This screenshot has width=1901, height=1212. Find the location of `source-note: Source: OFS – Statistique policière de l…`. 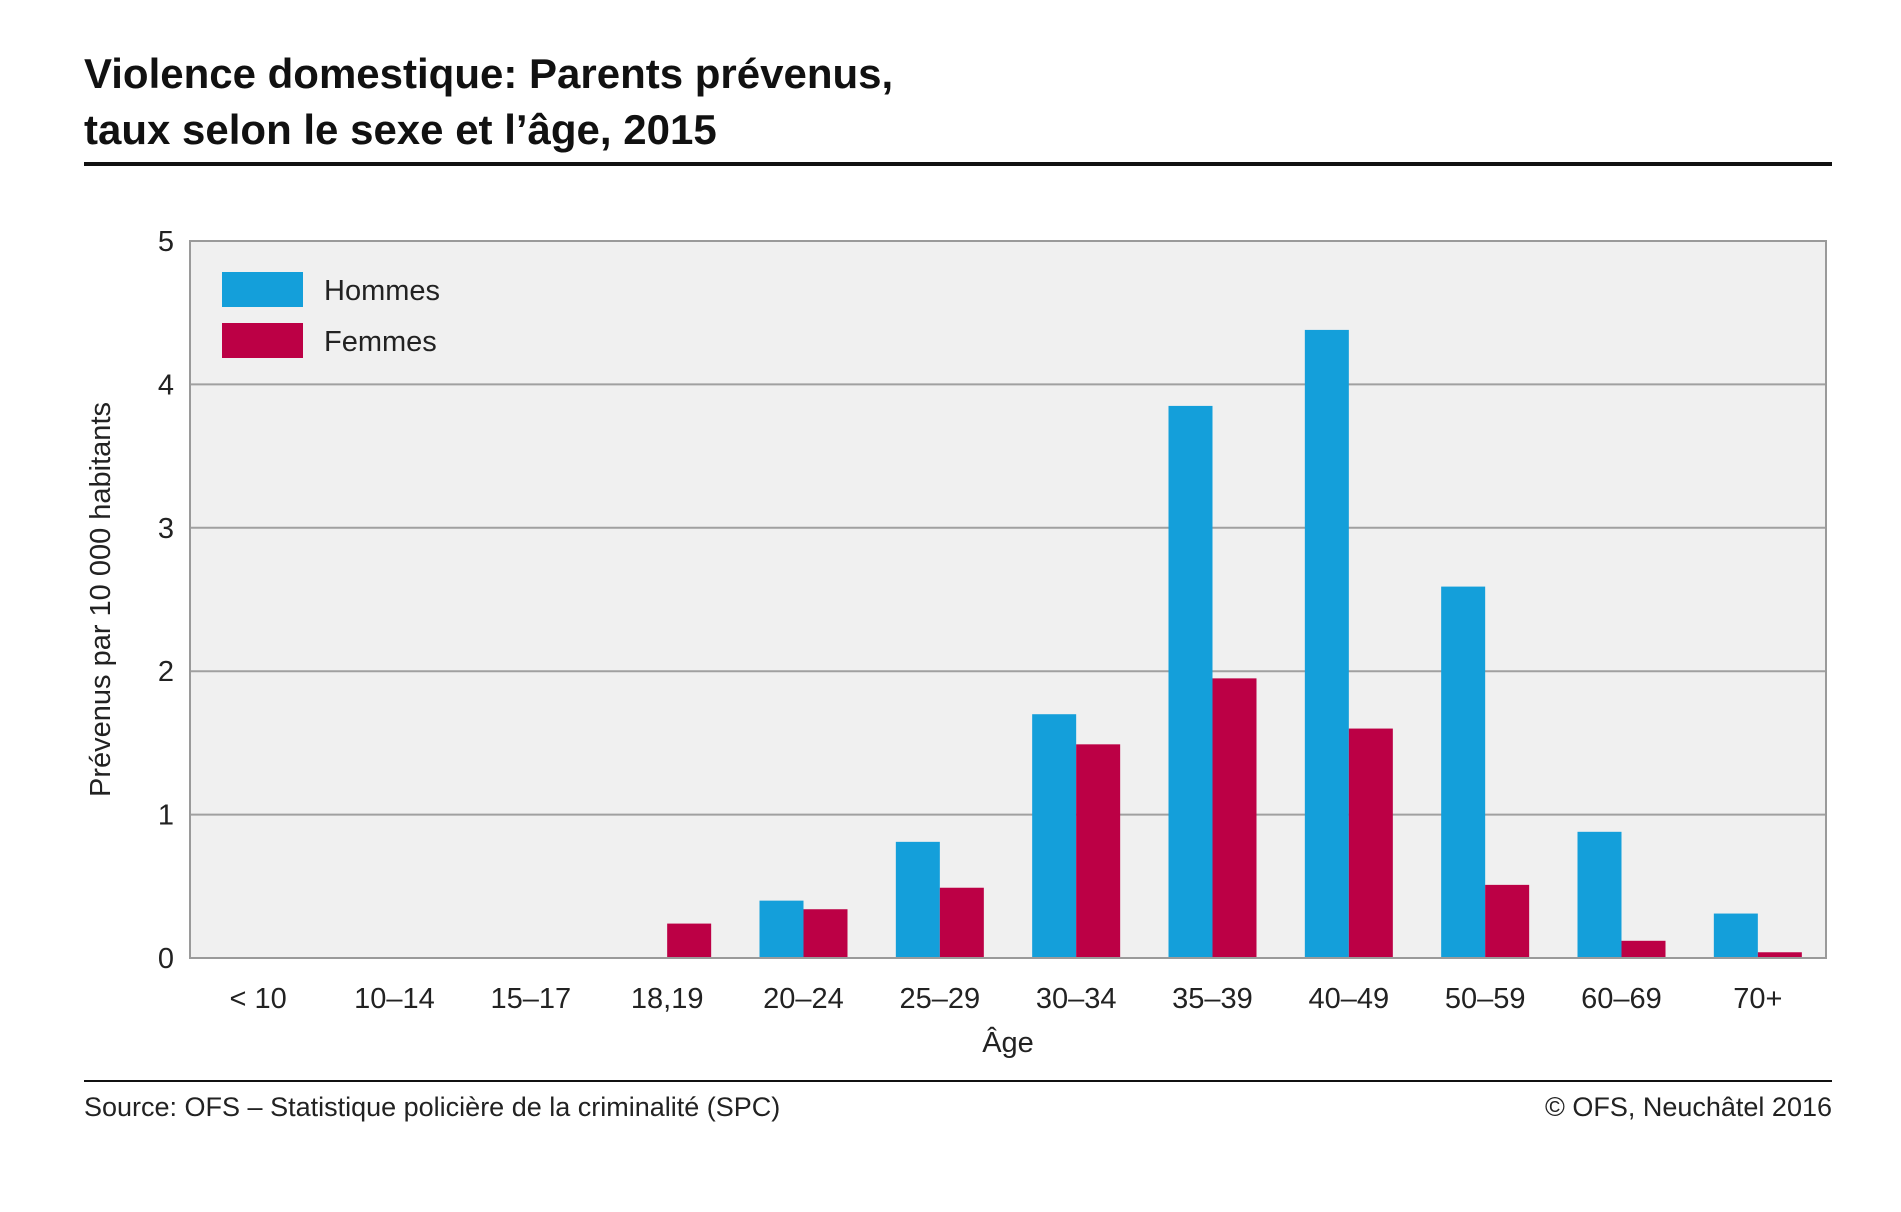

source-note: Source: OFS – Statistique policière de l… is located at coordinates (432, 1107).